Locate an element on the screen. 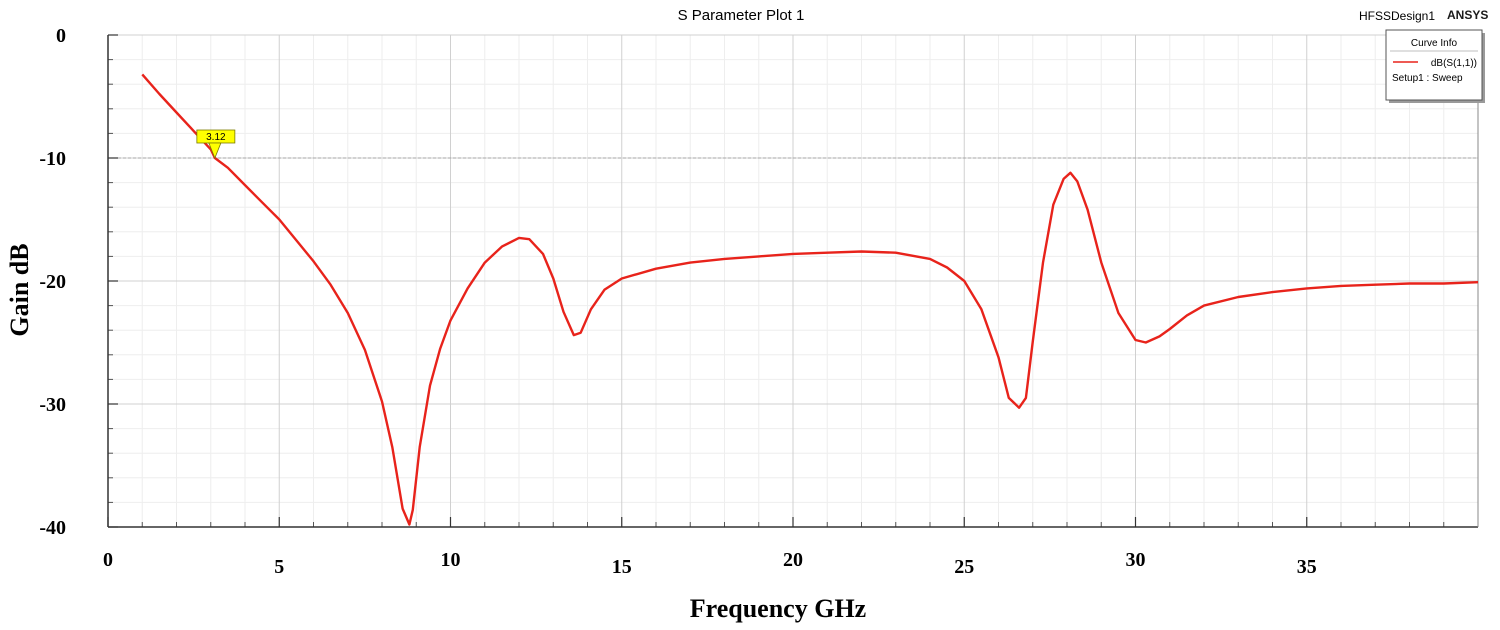 Image resolution: width=1500 pixels, height=630 pixels. legend-entry-label: dB(S(1,1)) is located at coordinates (1454, 63).